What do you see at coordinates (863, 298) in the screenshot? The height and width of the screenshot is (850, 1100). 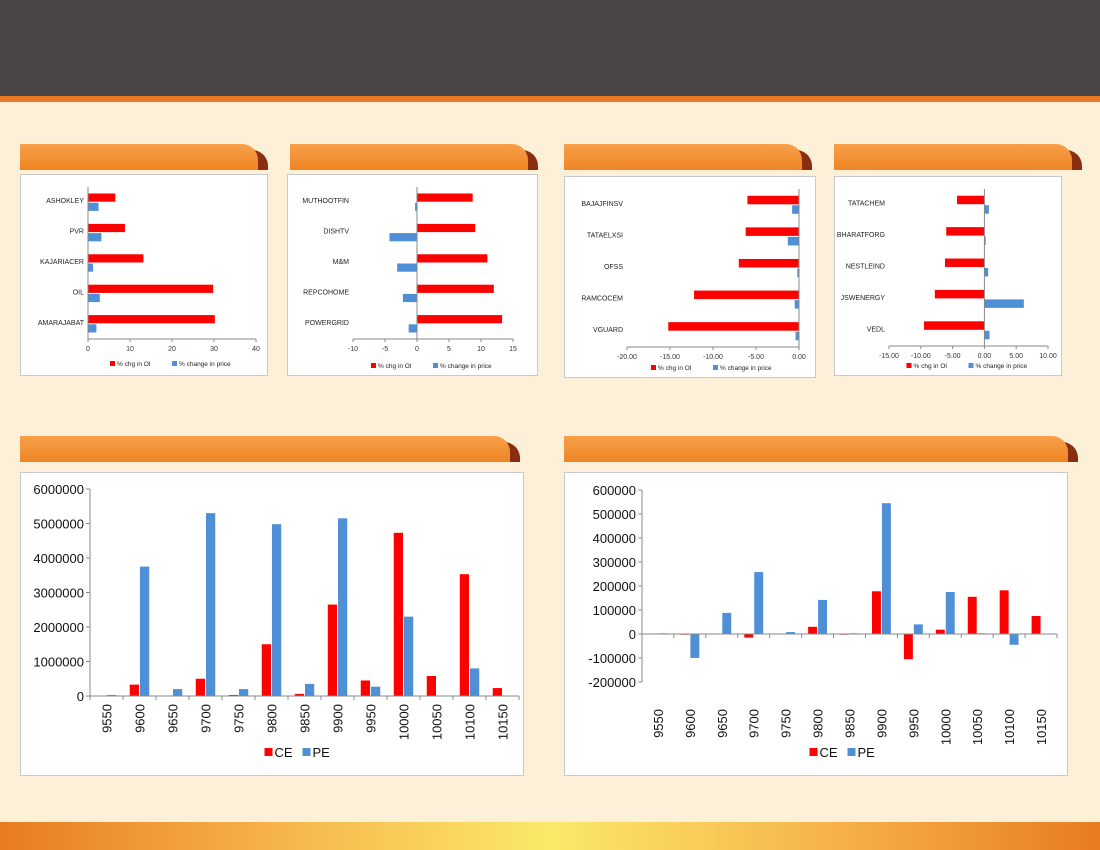 I see `category-label: JSWENERGY` at bounding box center [863, 298].